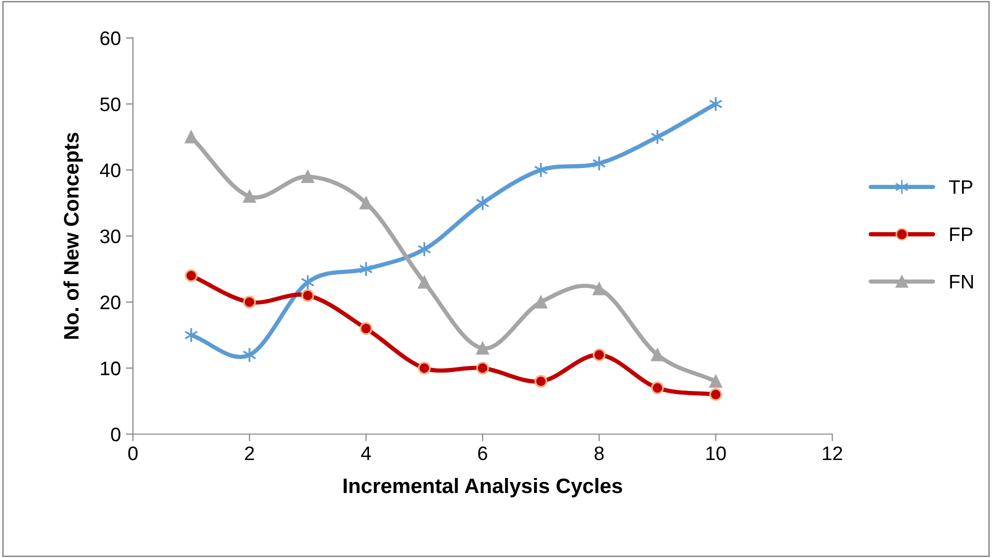  Describe the element at coordinates (110, 170) in the screenshot. I see `y-tick-label: 40` at that location.